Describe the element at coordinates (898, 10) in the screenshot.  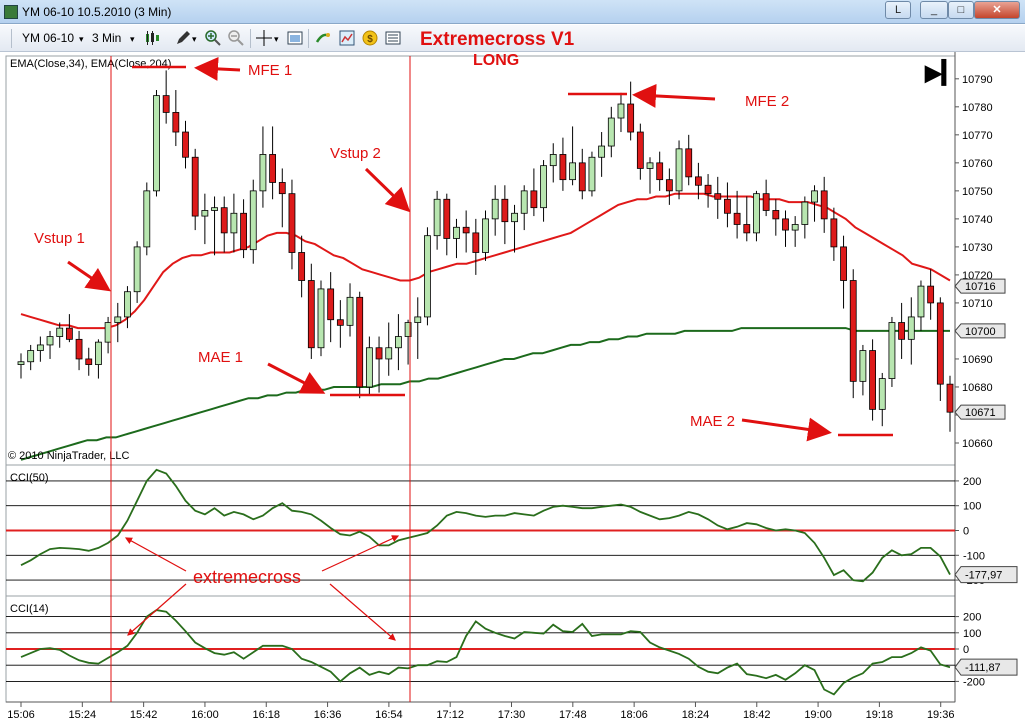
I see `link-button: L` at that location.